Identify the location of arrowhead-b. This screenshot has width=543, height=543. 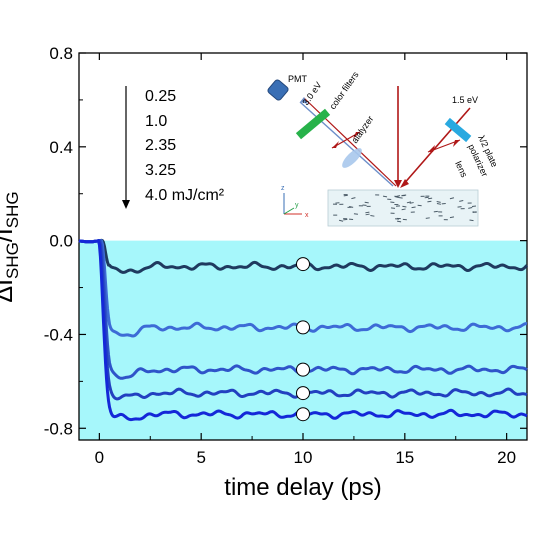
(356, 135).